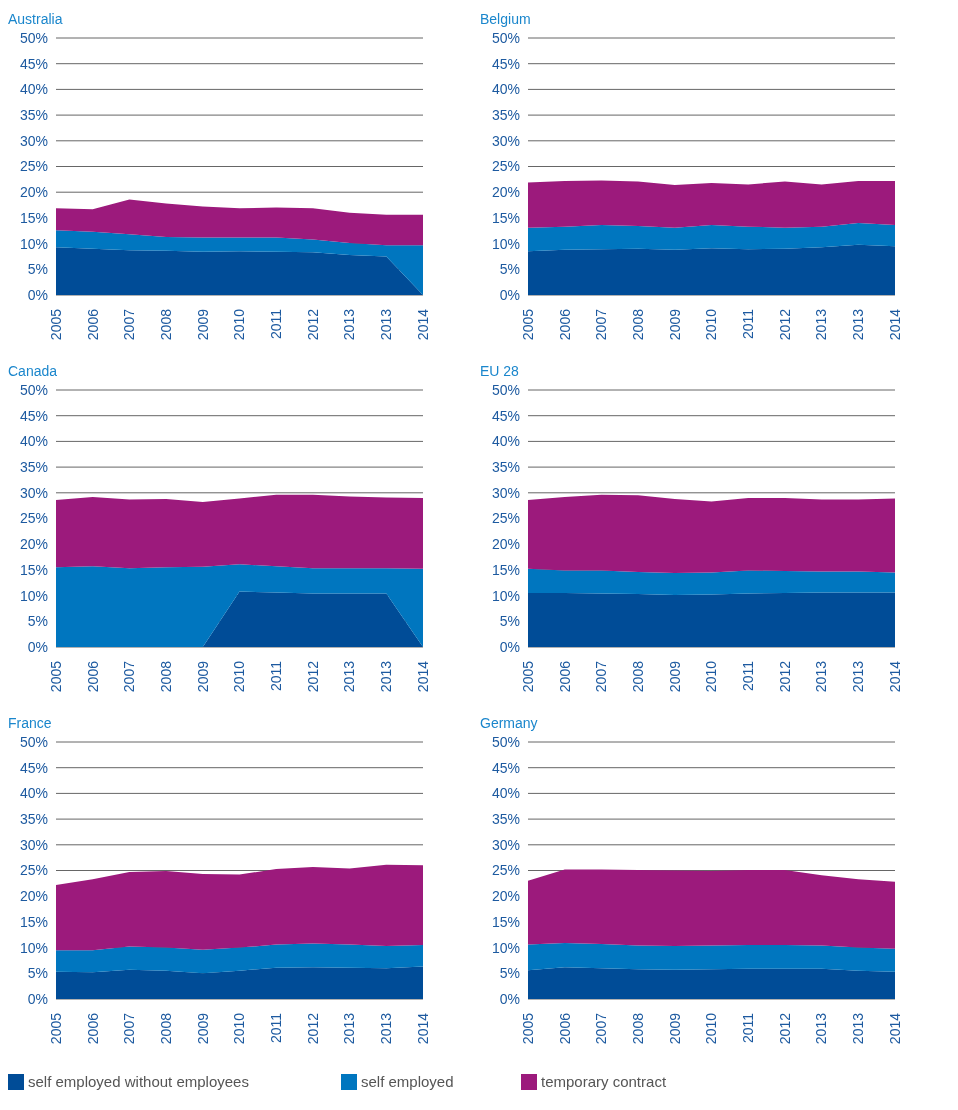  I want to click on chart-title: EU 28, so click(500, 371).